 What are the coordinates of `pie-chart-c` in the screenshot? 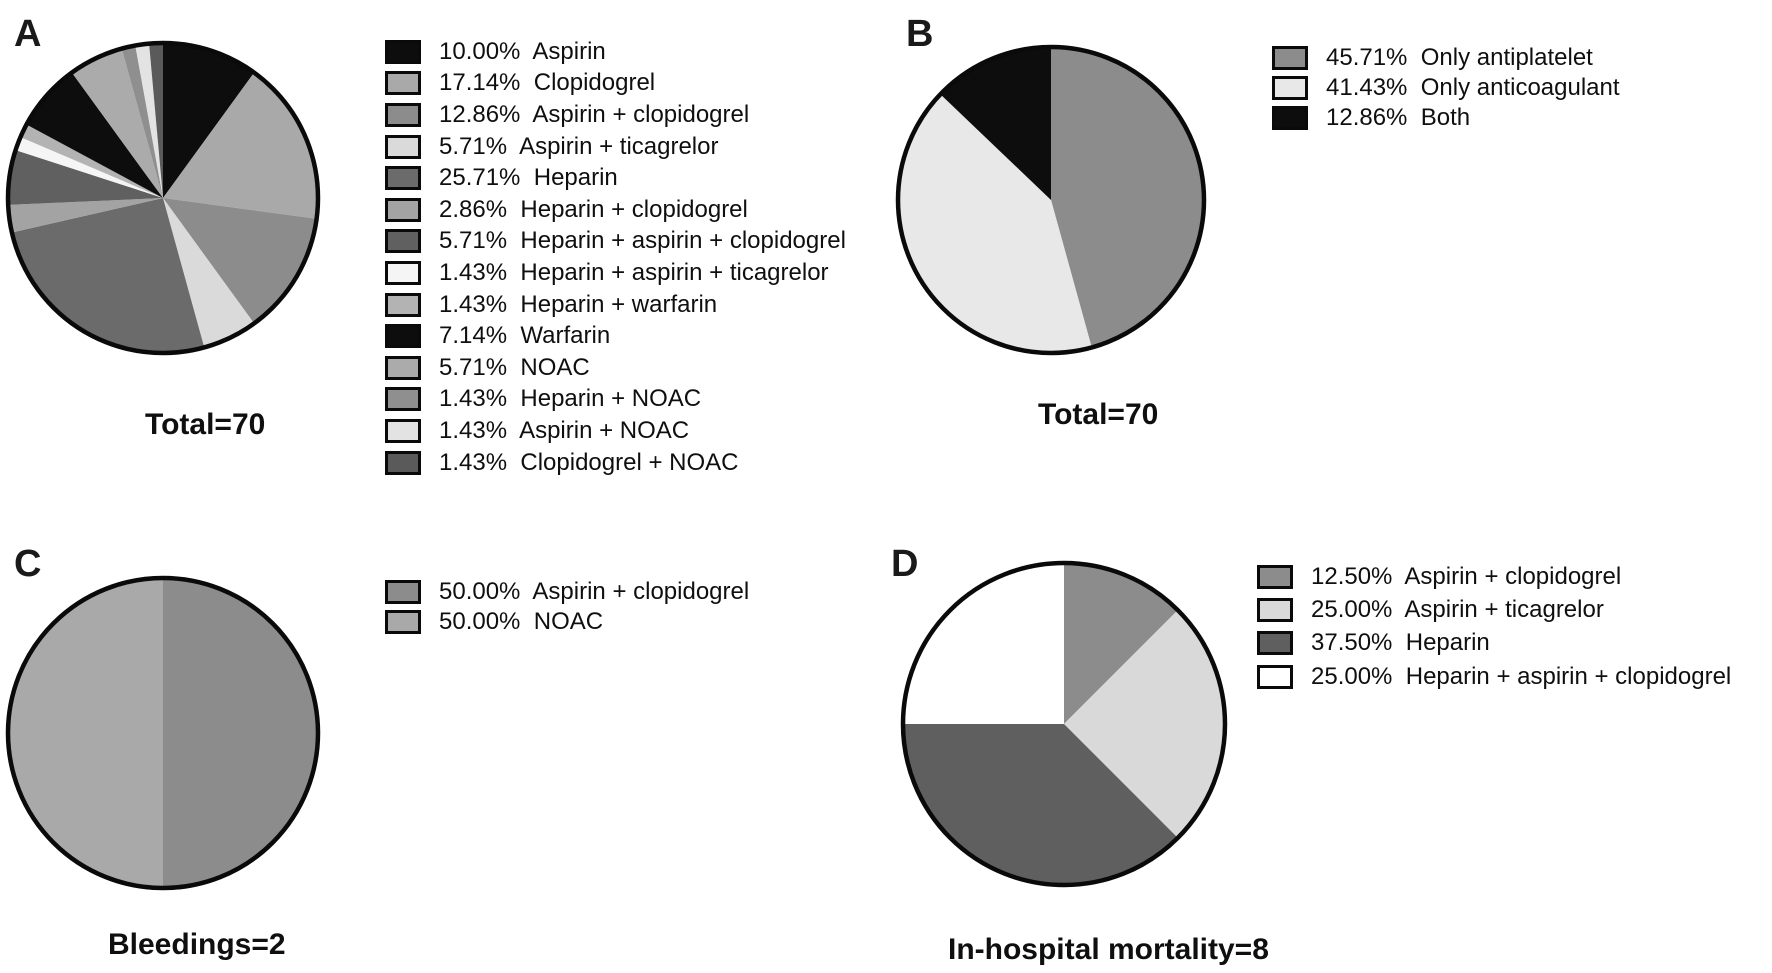 It's located at (163, 733).